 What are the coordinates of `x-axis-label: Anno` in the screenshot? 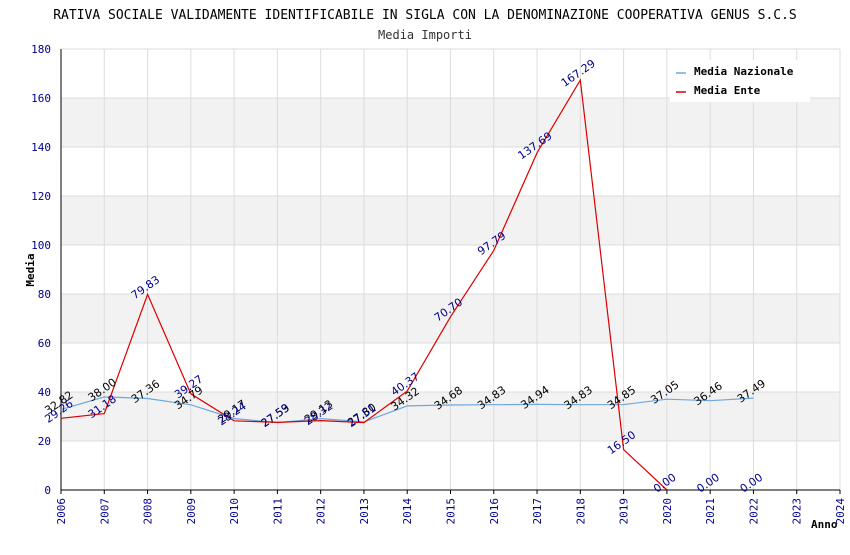 It's located at (824, 524).